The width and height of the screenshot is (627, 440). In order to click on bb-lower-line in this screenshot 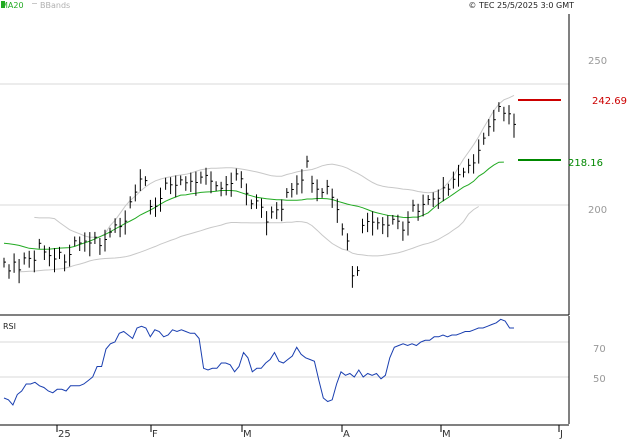, I will do `click(249, 239)`.